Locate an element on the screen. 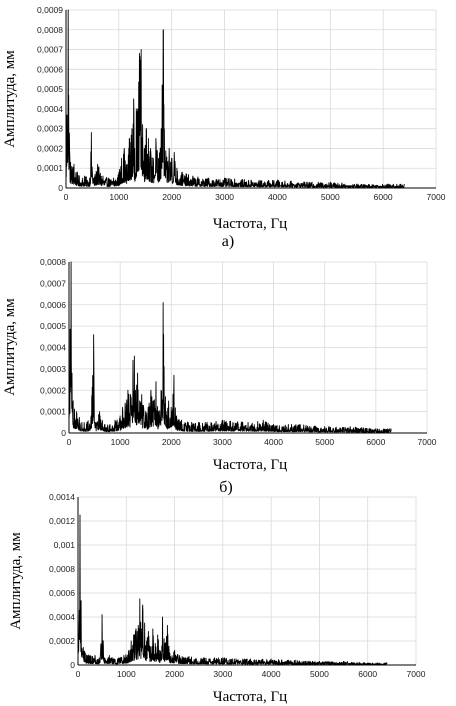 The height and width of the screenshot is (706, 456). y-tick-label: 0,0014 is located at coordinates (62, 497).